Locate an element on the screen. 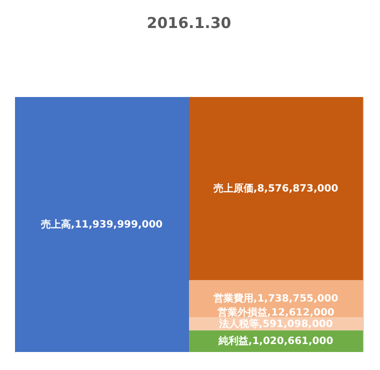  series-label: 売上原価, is located at coordinates (235, 188).